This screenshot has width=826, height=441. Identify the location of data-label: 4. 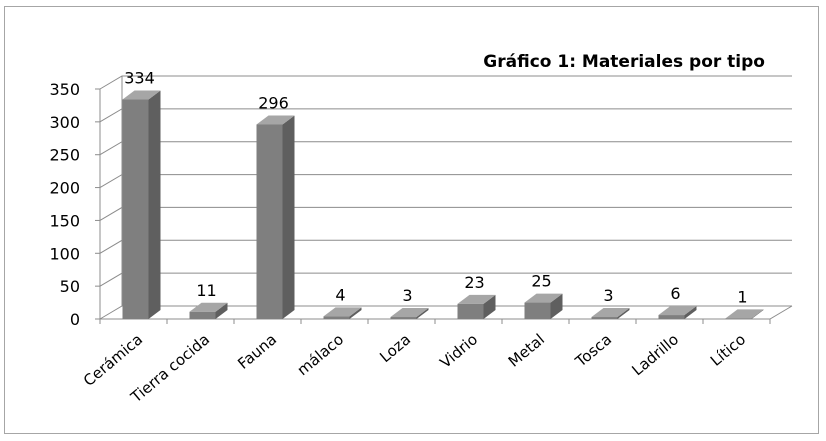
(340, 294).